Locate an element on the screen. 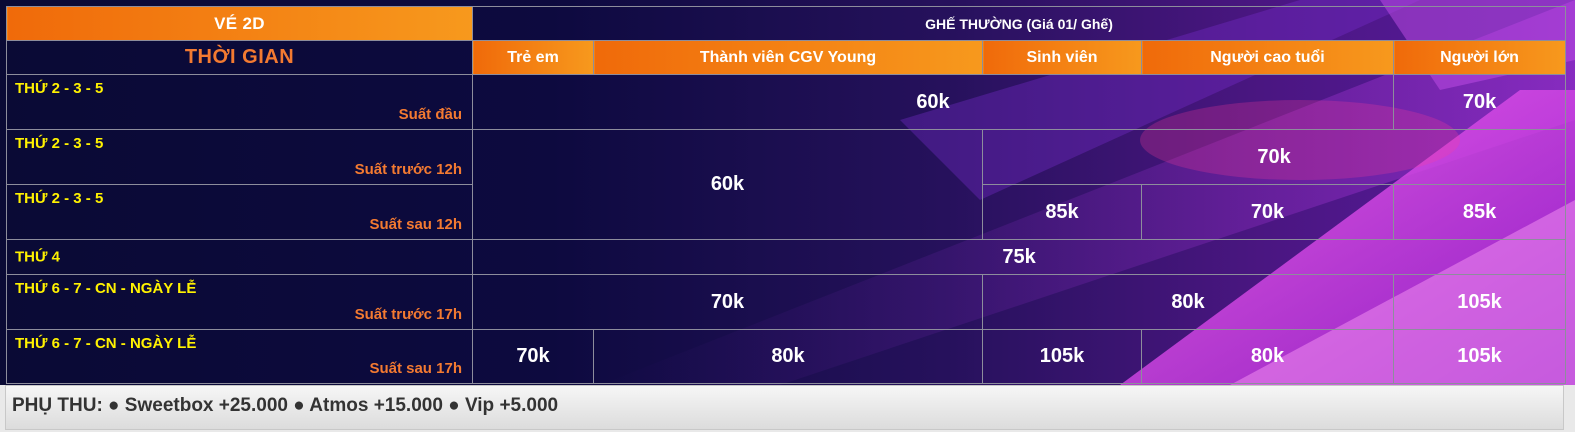  col-header-adult: Người lớn is located at coordinates (1479, 57).